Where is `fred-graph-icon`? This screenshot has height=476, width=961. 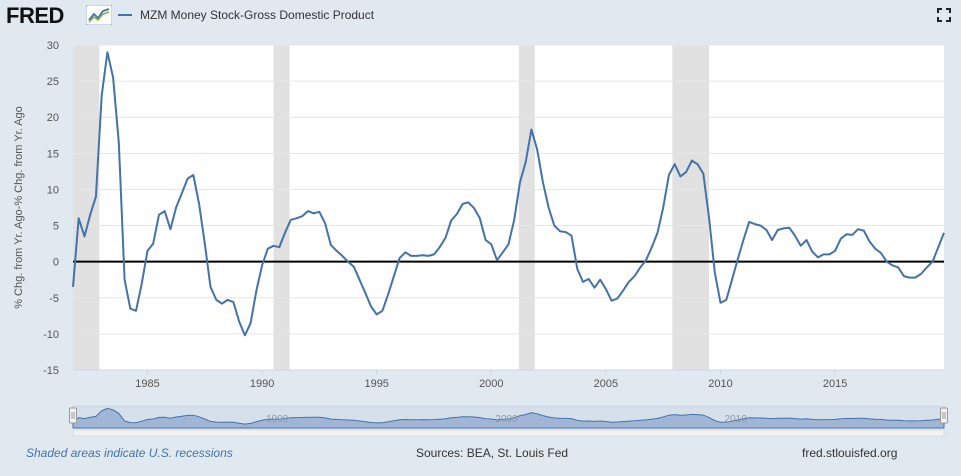
fred-graph-icon is located at coordinates (99, 15).